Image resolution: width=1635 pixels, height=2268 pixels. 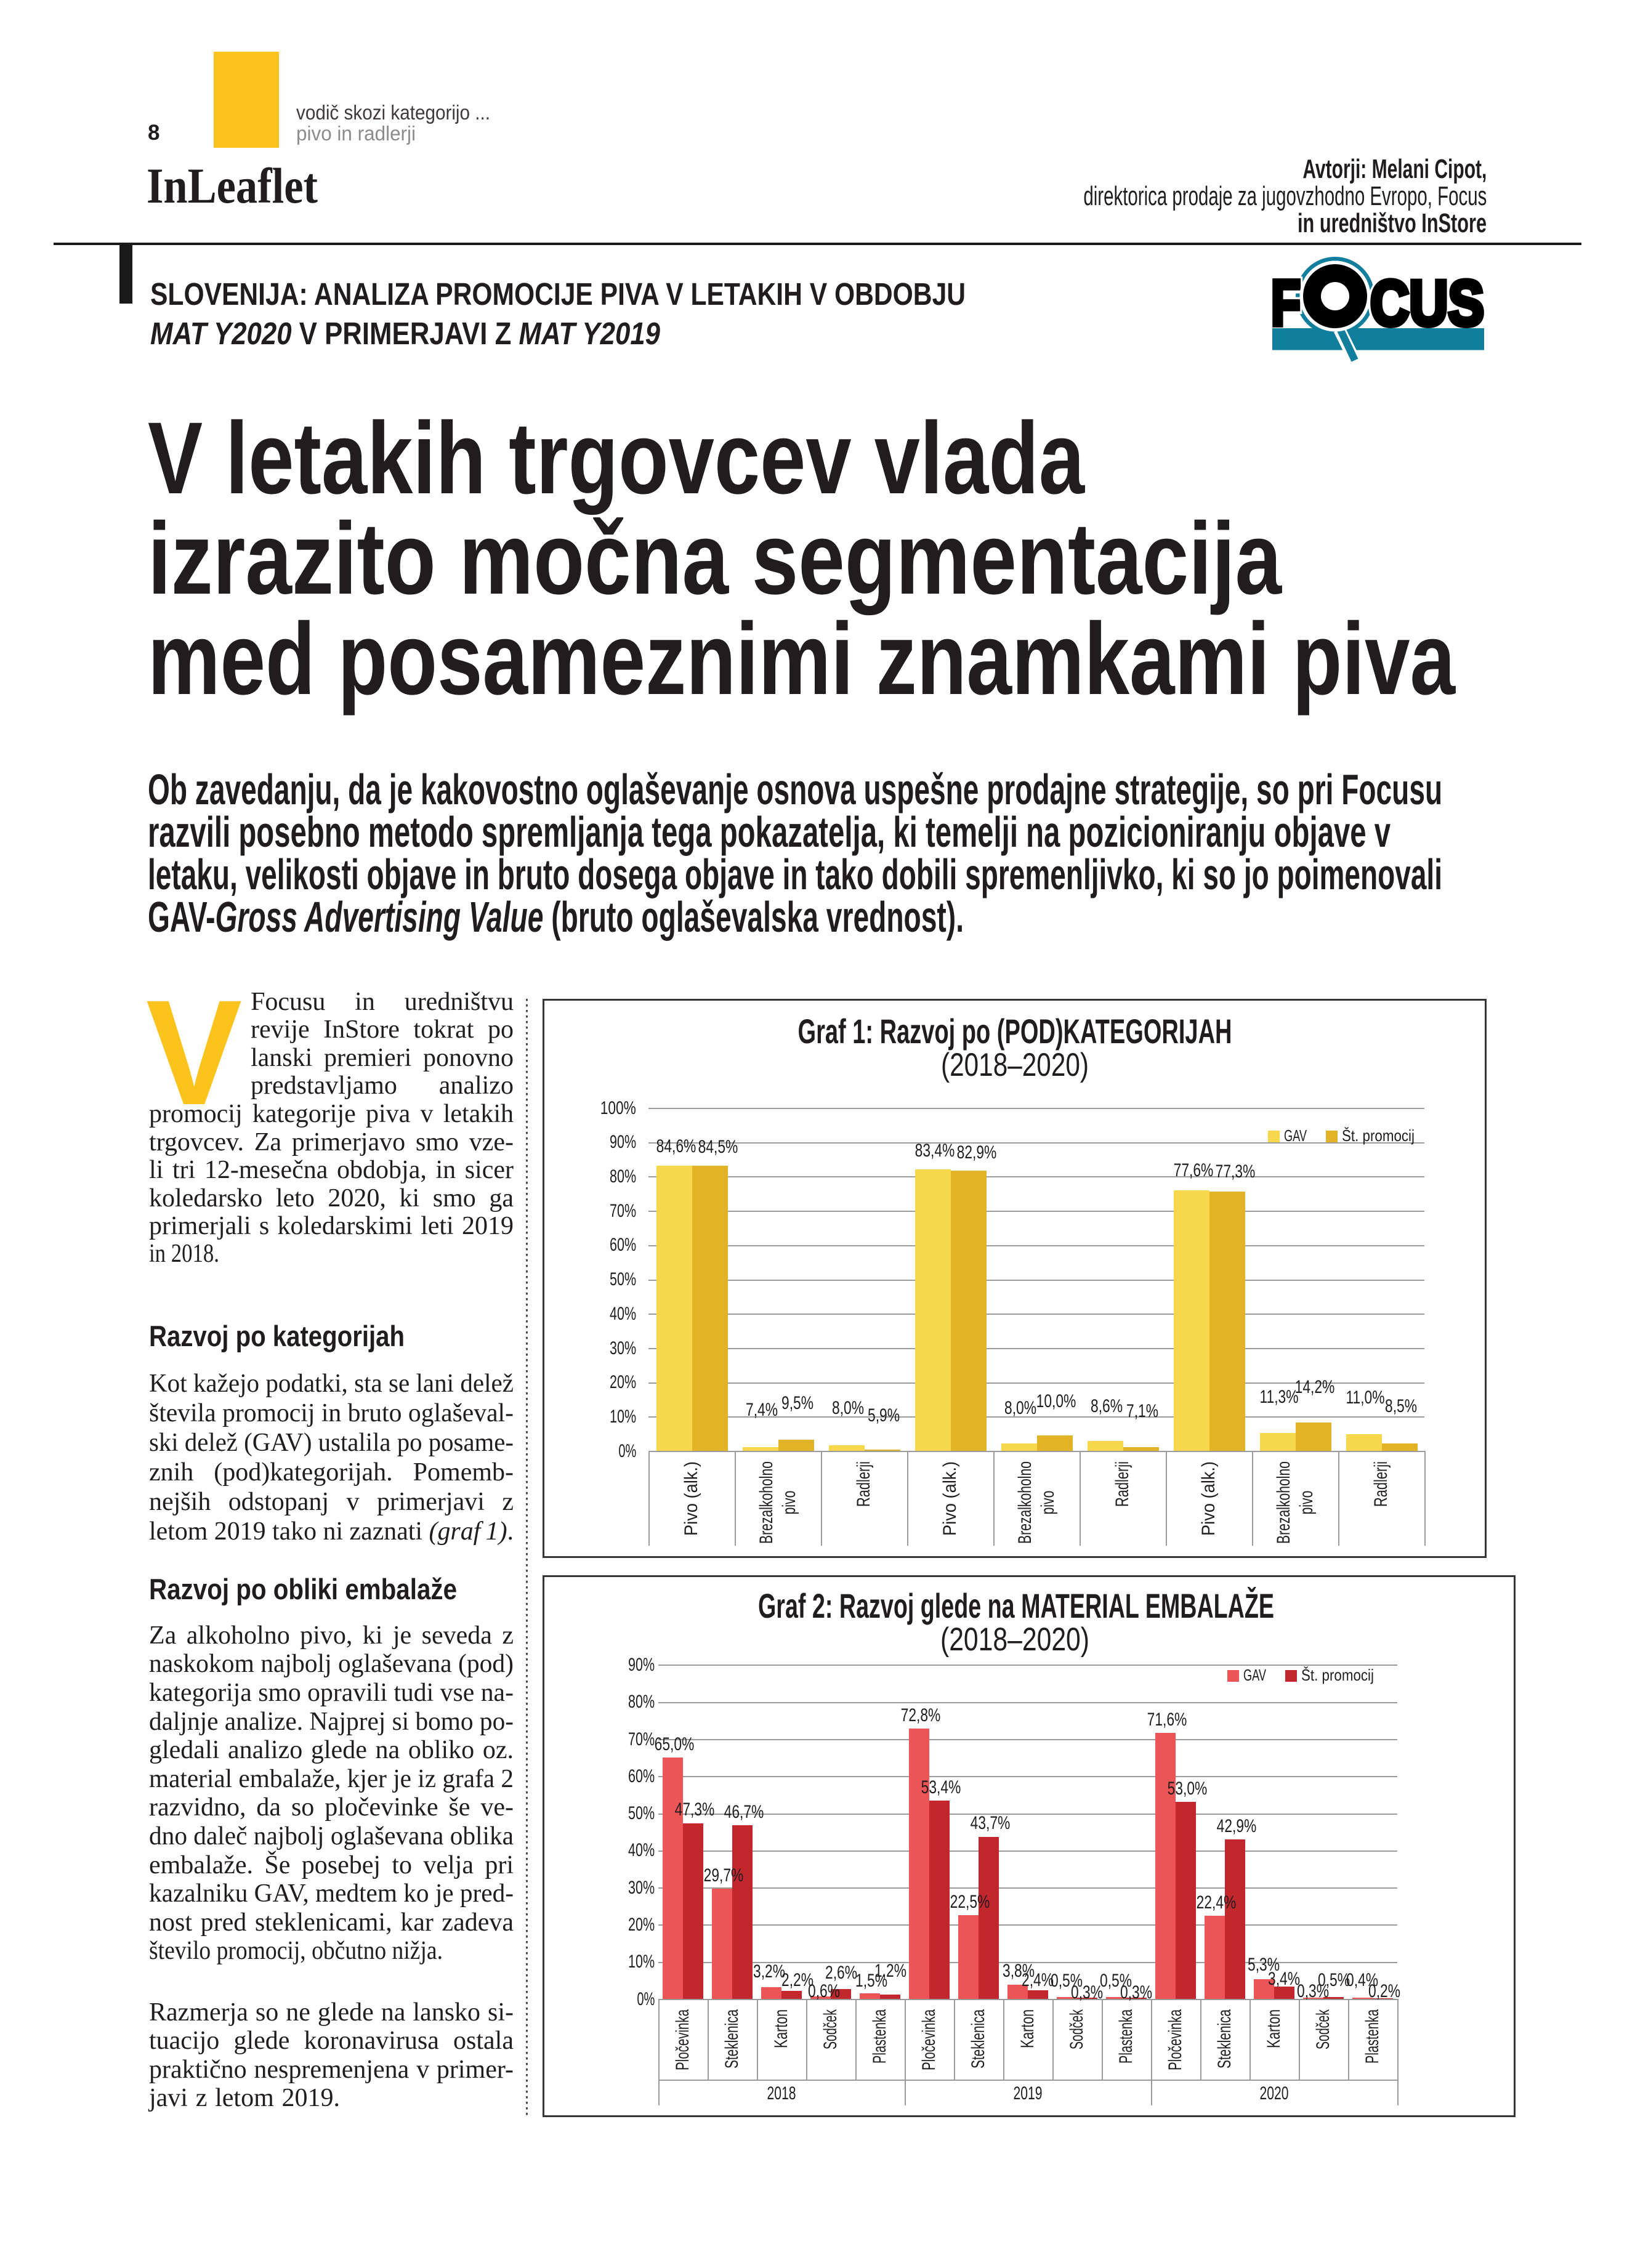 What do you see at coordinates (1427, 303) in the screenshot?
I see `svg-text: CUS` at bounding box center [1427, 303].